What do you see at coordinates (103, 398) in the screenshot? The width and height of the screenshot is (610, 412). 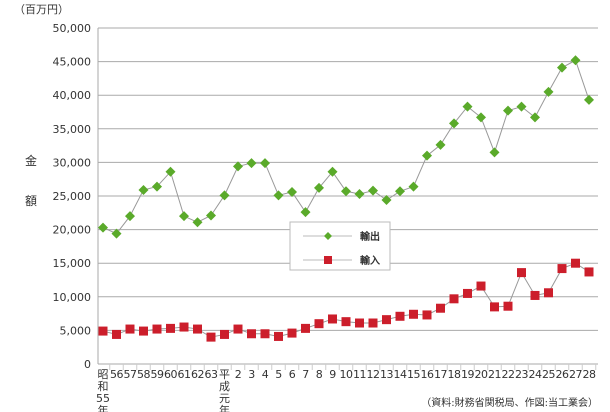 I see `svg-text: 55` at bounding box center [103, 398].